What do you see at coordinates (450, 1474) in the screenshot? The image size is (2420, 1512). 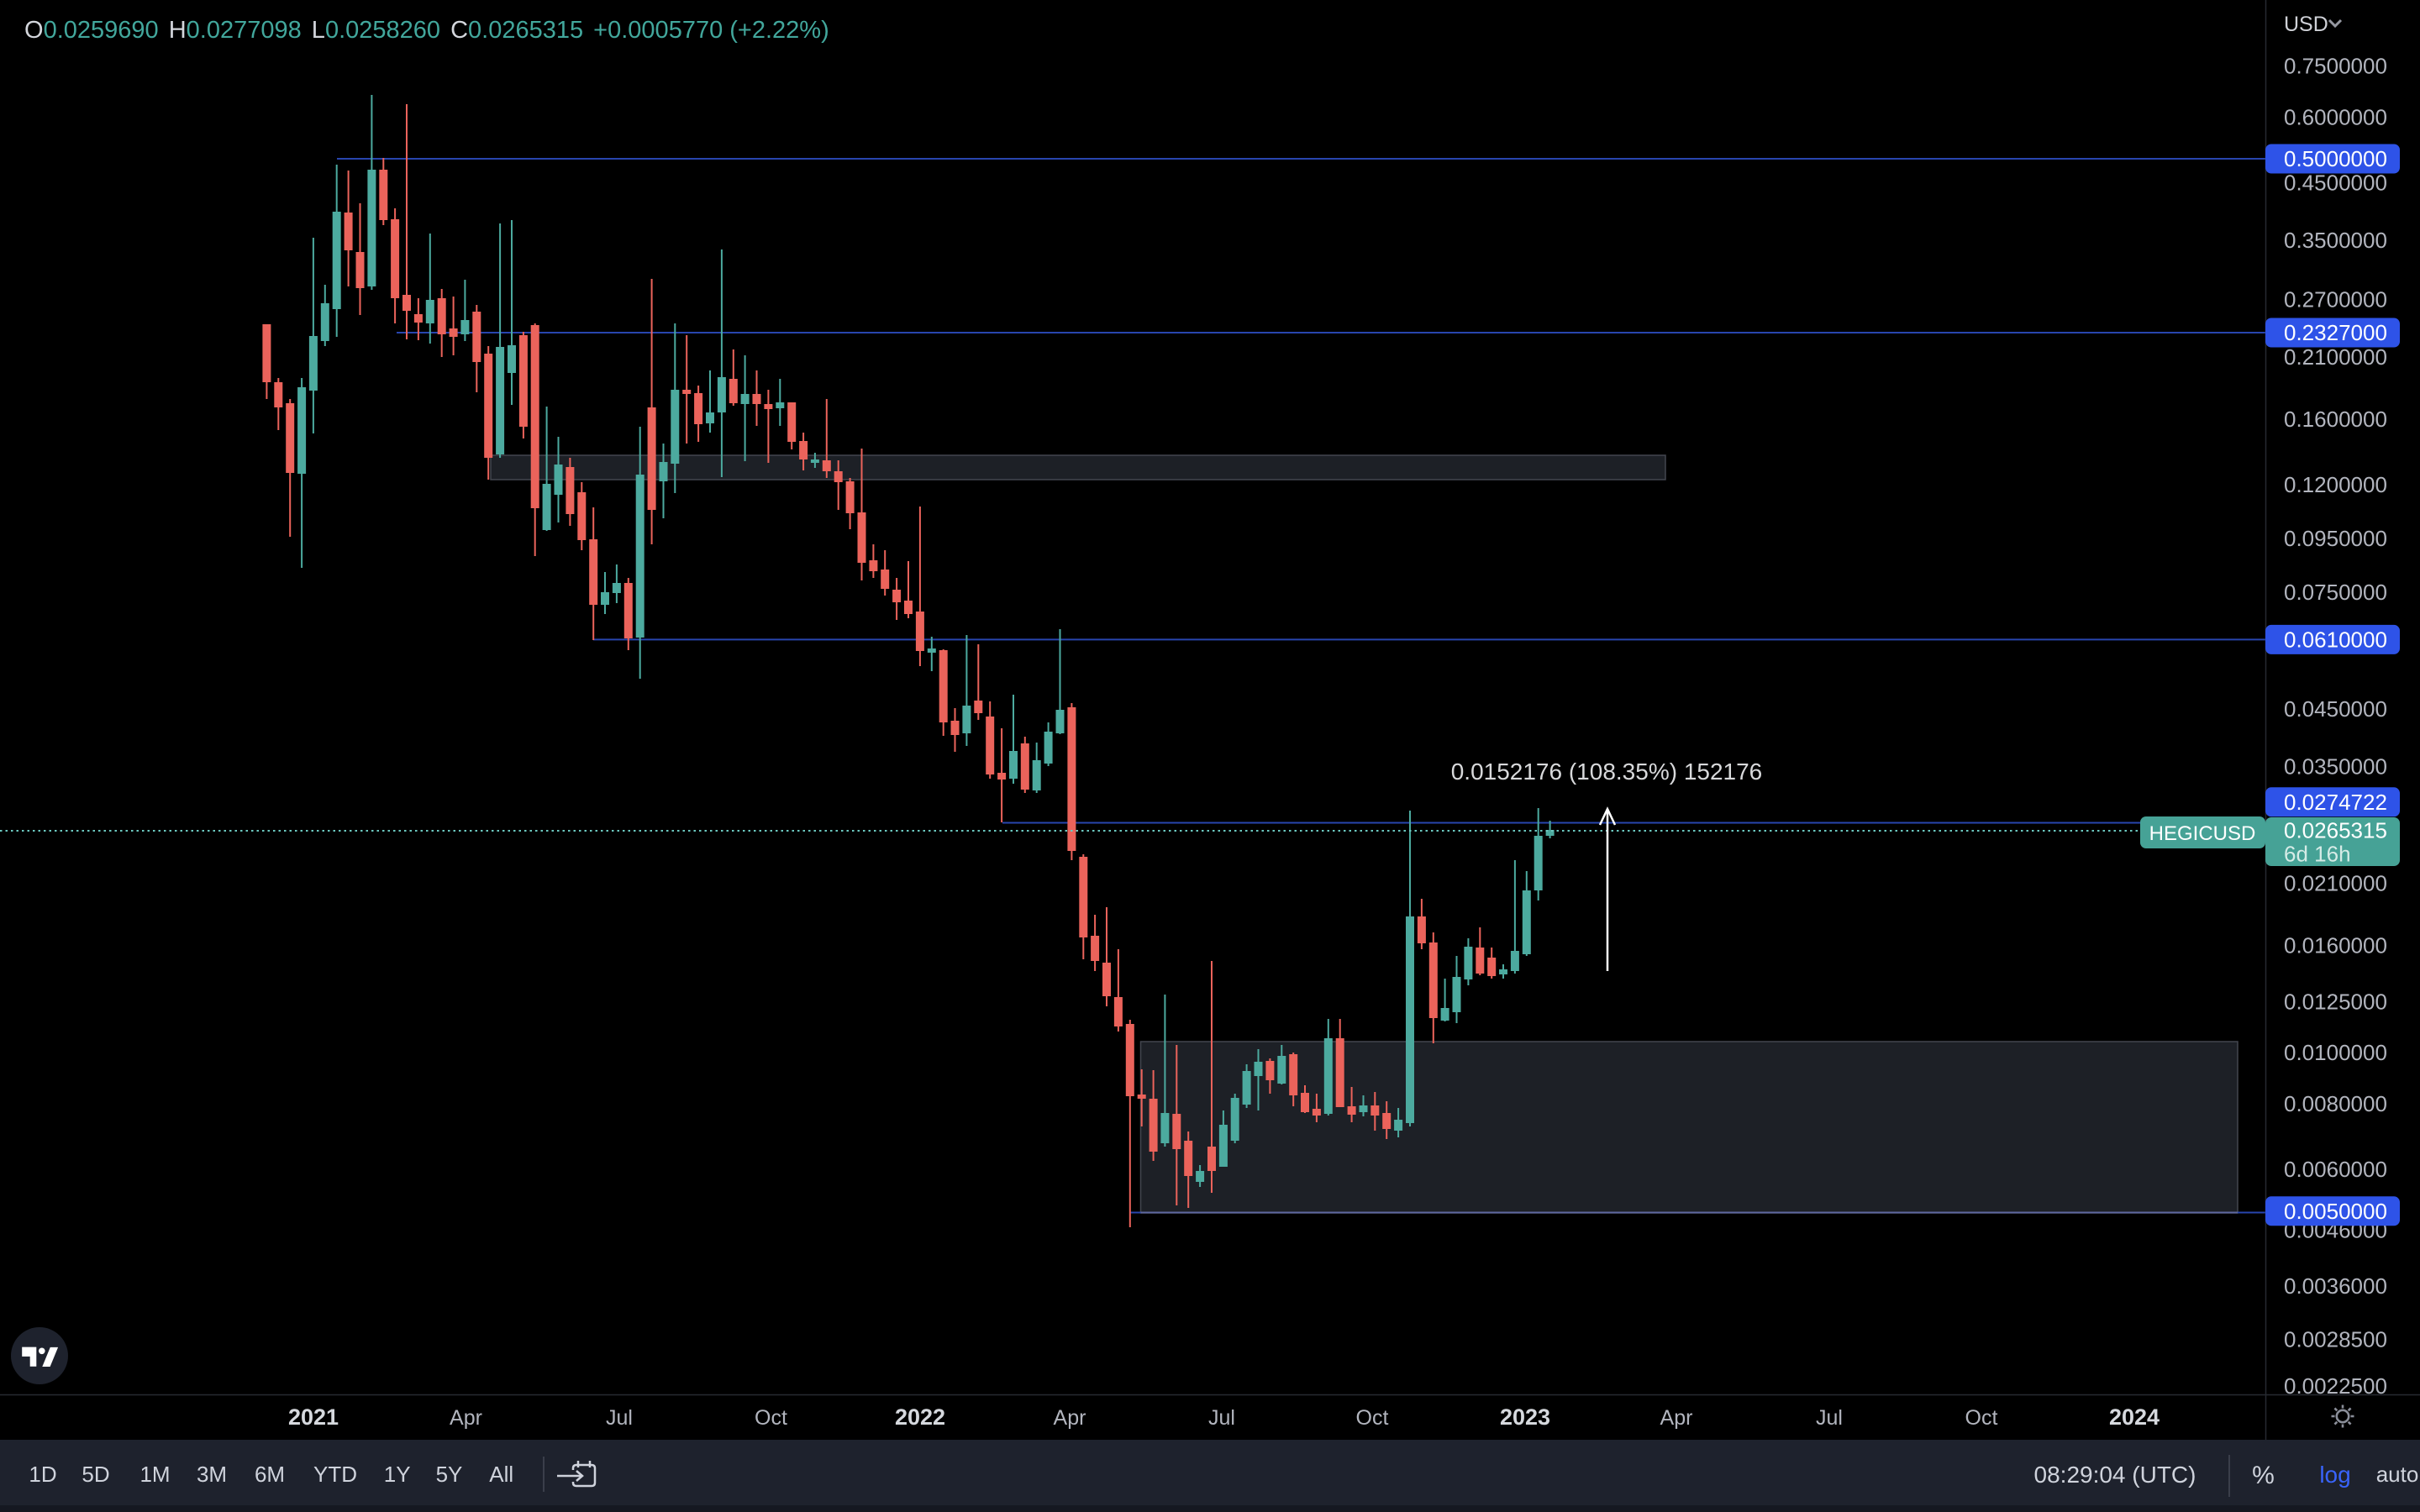 I see `svg-text: 5Y` at bounding box center [450, 1474].